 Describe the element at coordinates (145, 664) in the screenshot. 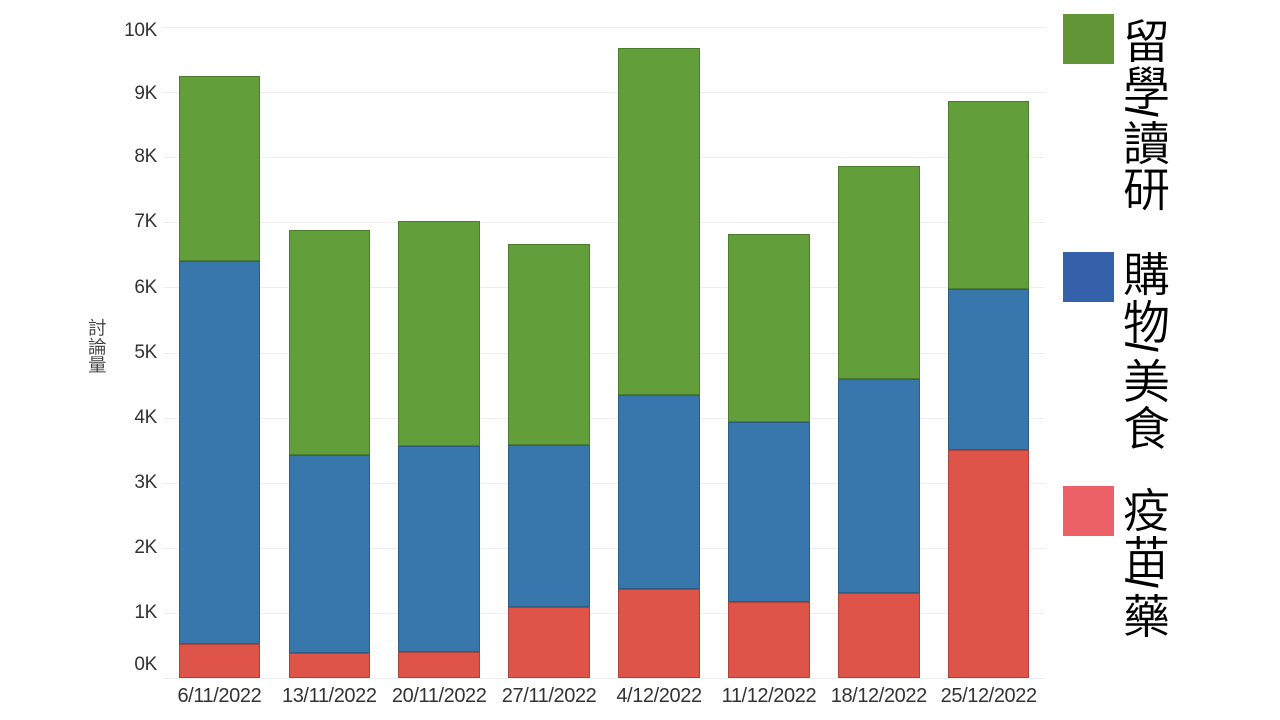

I see `y-tick-label-0K: 0K` at that location.